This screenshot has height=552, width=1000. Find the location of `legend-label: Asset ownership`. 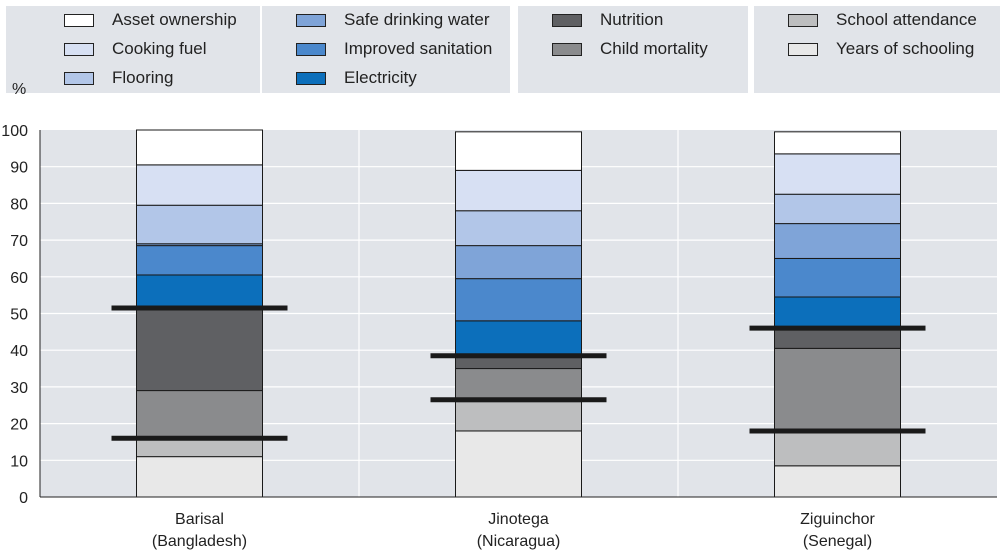

legend-label: Asset ownership is located at coordinates (174, 19).